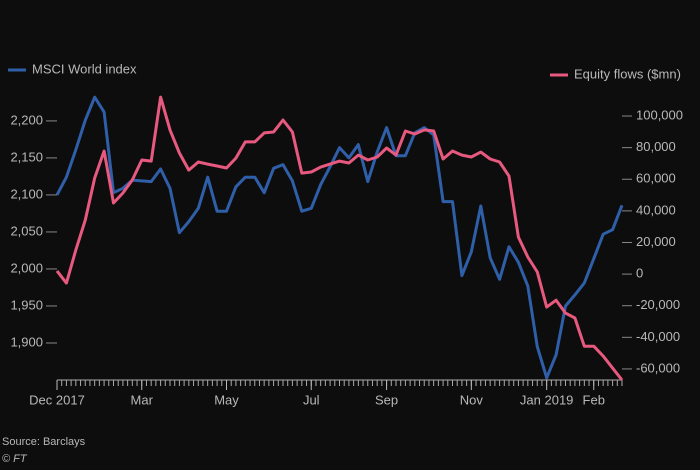  What do you see at coordinates (26, 304) in the screenshot?
I see `y-tick-label: 1,950` at bounding box center [26, 304].